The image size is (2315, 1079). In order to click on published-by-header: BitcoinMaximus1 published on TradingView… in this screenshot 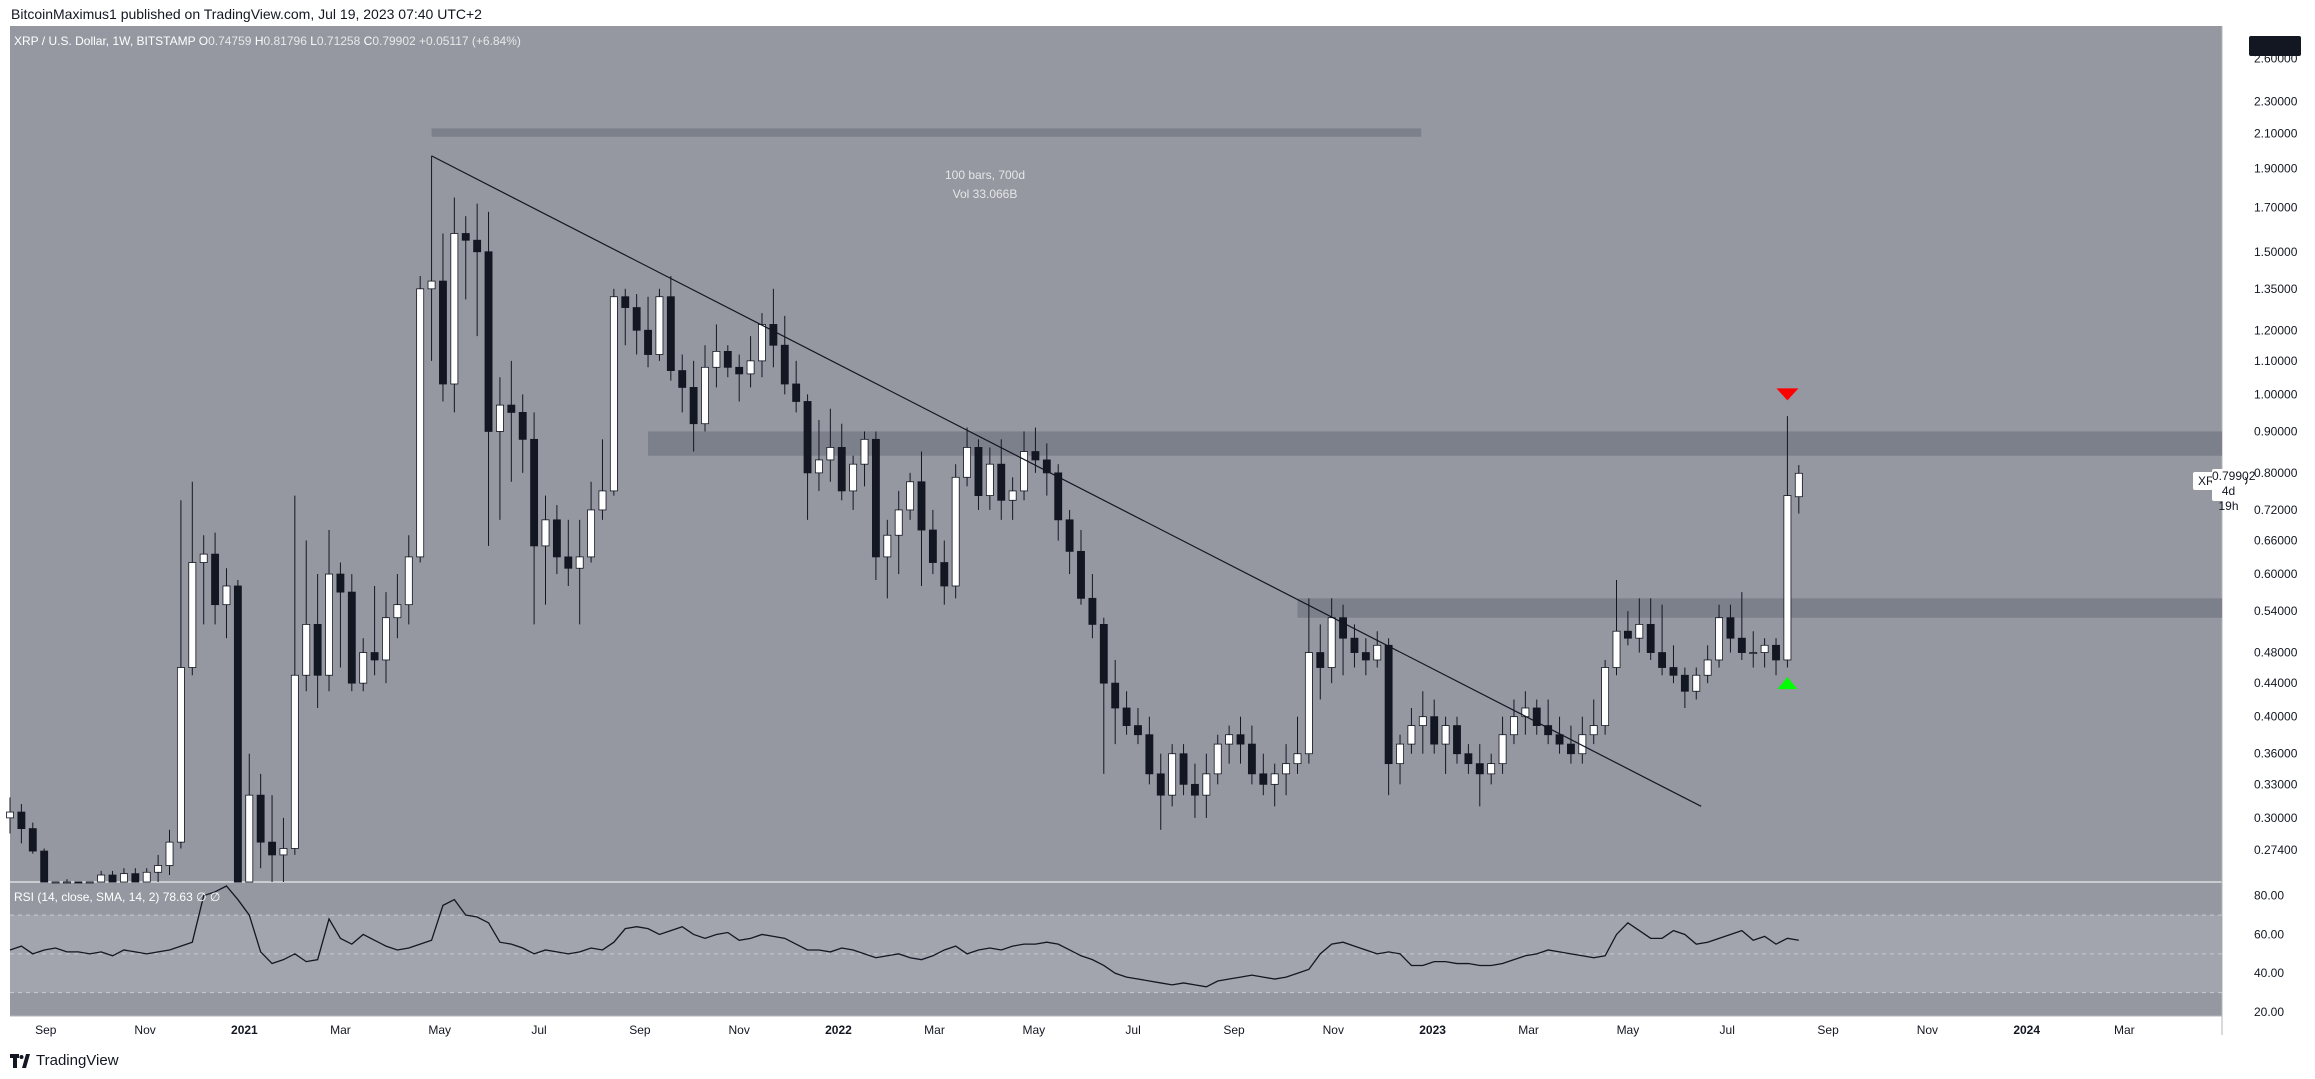, I will do `click(246, 14)`.